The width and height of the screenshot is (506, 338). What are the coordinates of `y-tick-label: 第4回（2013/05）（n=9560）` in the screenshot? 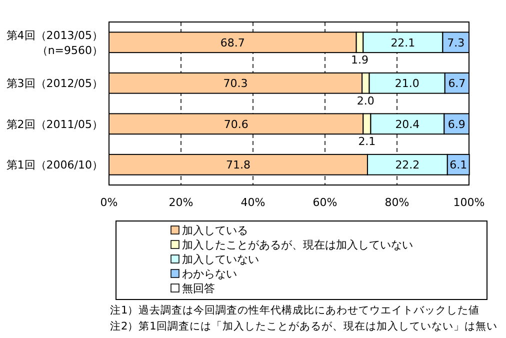 It's located at (54, 42).